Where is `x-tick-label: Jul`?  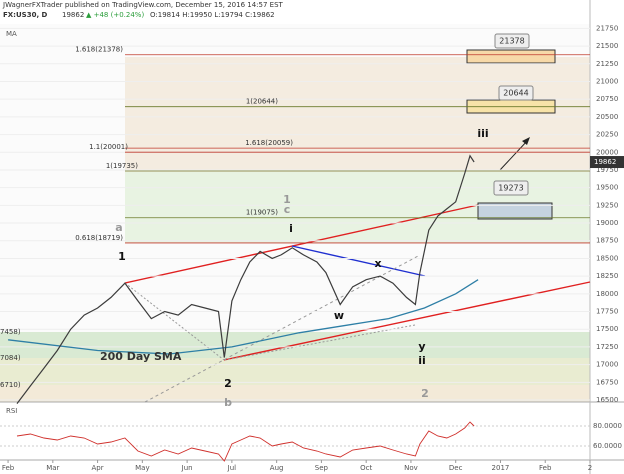 x-tick-label: Jul is located at coordinates (232, 468).